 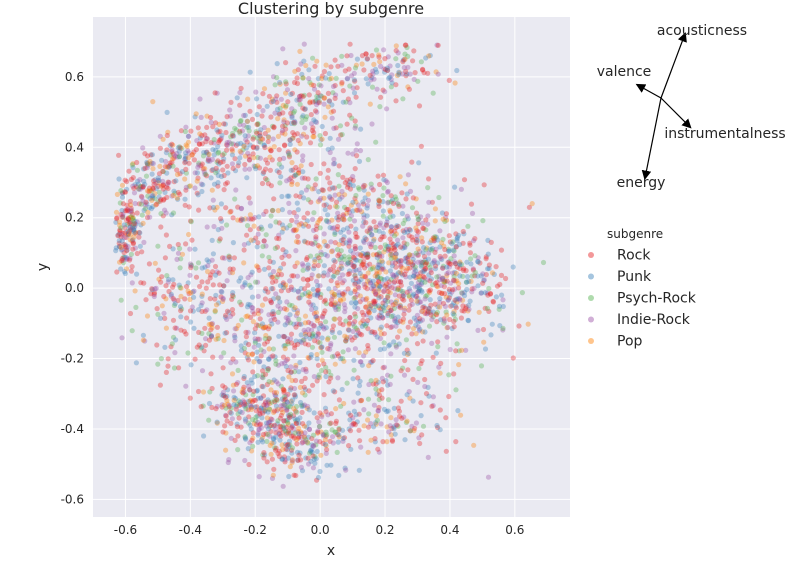 I want to click on loading-arrow, so click(x=673, y=65).